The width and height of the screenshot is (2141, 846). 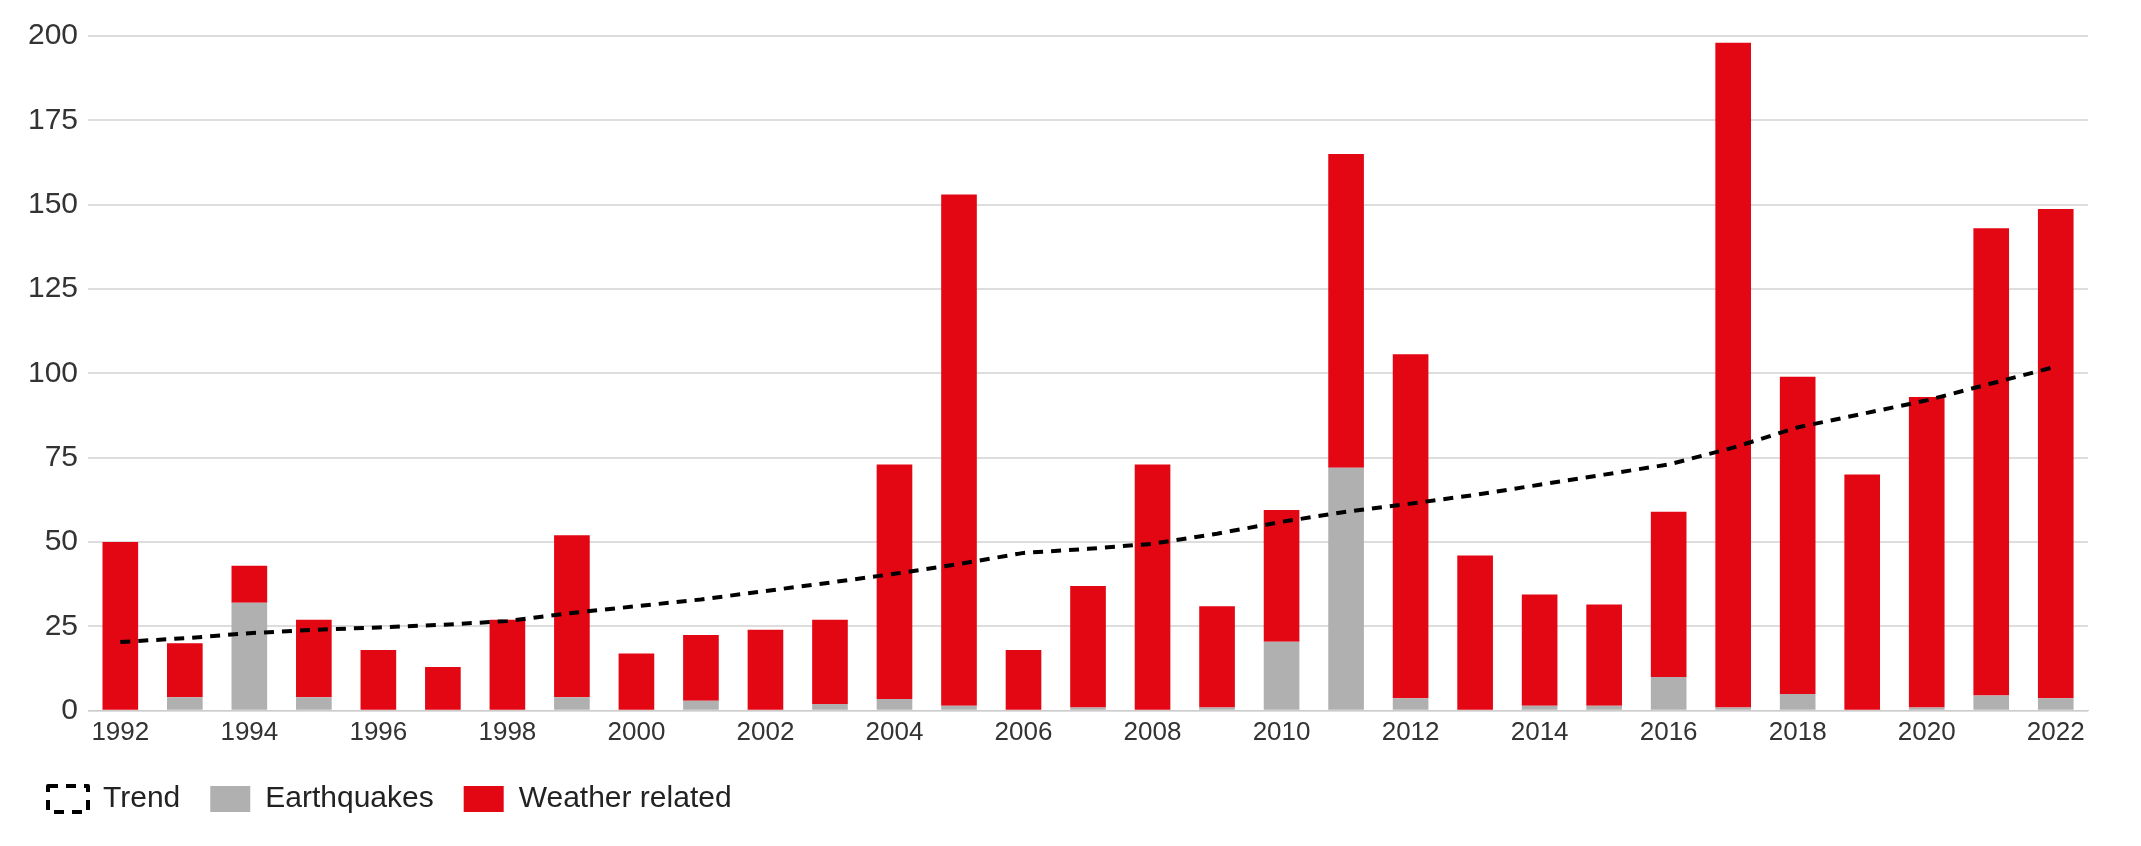 What do you see at coordinates (765, 730) in the screenshot?
I see `x-tick-label: 2002` at bounding box center [765, 730].